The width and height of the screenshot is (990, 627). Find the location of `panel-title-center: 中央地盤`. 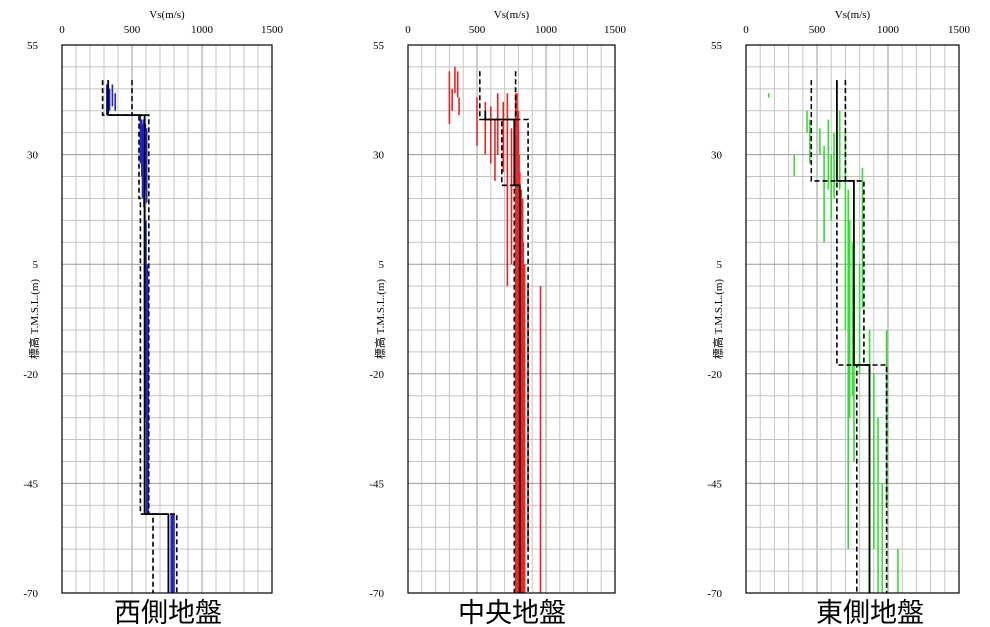

panel-title-center: 中央地盤 is located at coordinates (512, 612).